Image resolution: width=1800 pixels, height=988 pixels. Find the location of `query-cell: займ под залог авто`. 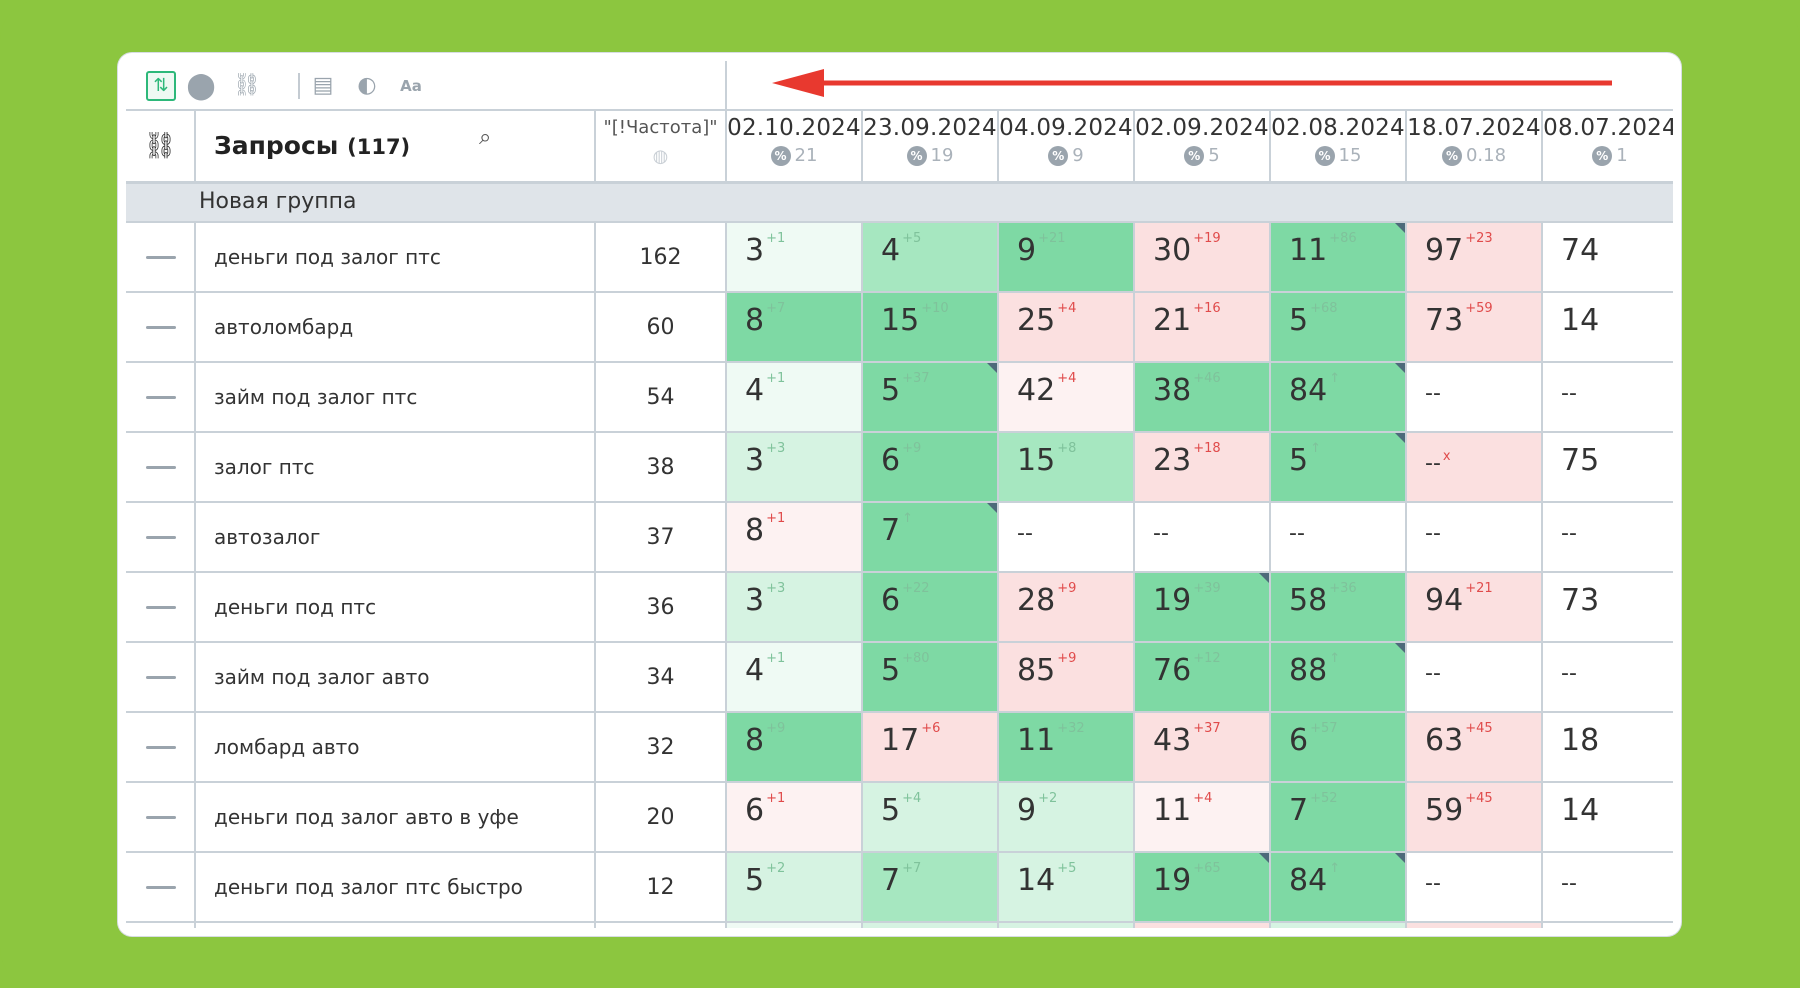

query-cell: займ под залог авто is located at coordinates (396, 677).